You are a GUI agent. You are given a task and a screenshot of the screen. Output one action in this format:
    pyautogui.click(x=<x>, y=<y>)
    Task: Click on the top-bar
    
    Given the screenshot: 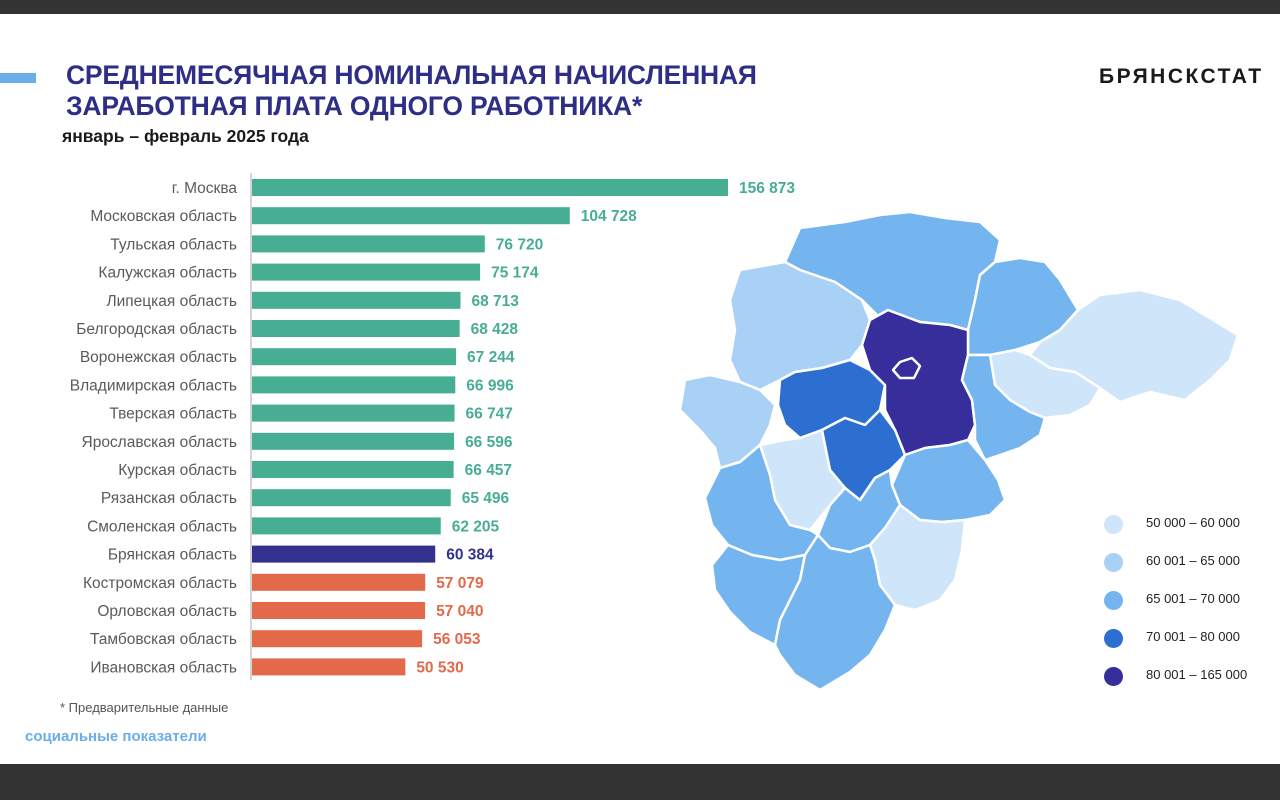 What is the action you would take?
    pyautogui.click(x=640, y=7)
    